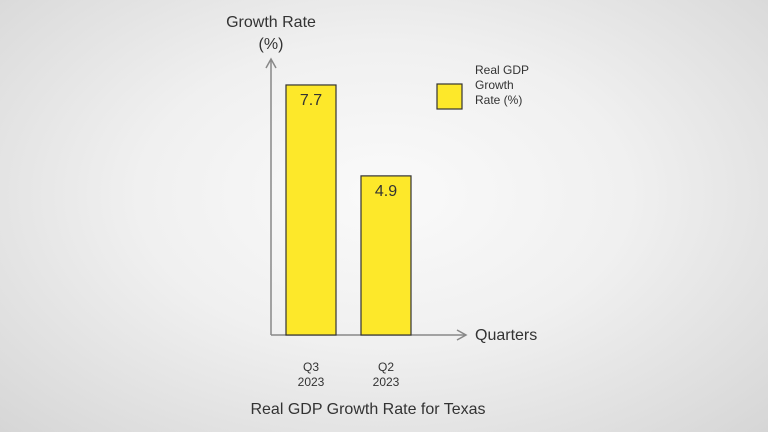  Describe the element at coordinates (449, 96) in the screenshot. I see `legend-swatch` at that location.